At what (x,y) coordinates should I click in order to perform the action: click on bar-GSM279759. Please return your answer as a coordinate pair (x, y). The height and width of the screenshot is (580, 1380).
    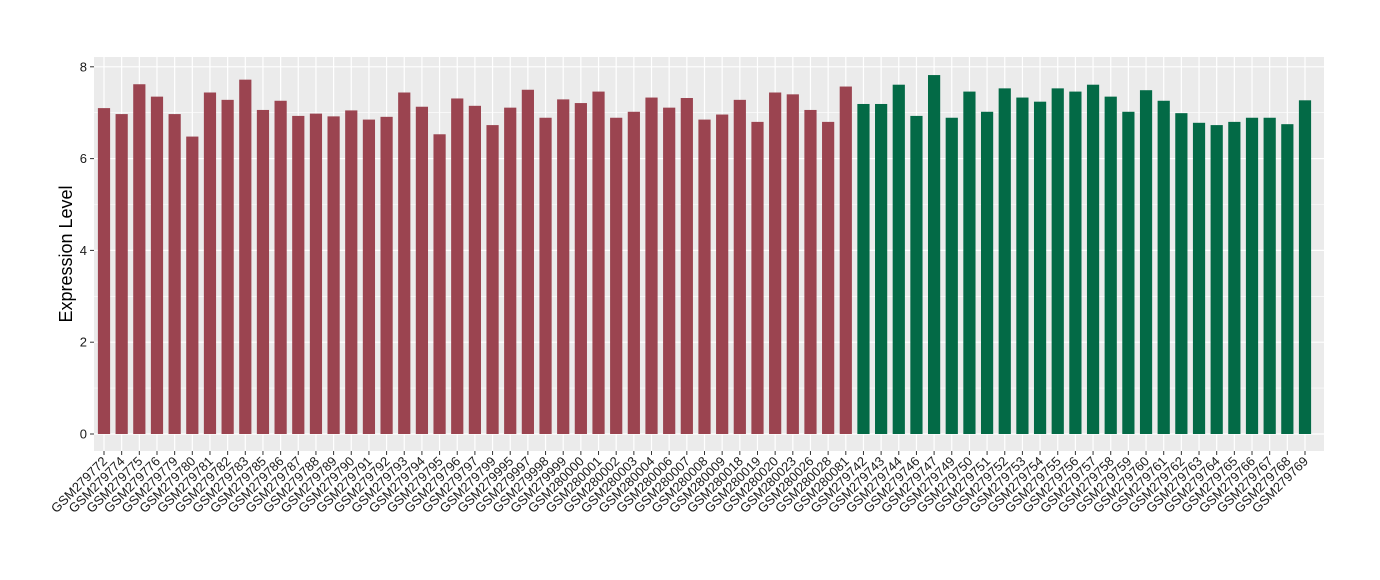
    Looking at the image, I should click on (1128, 273).